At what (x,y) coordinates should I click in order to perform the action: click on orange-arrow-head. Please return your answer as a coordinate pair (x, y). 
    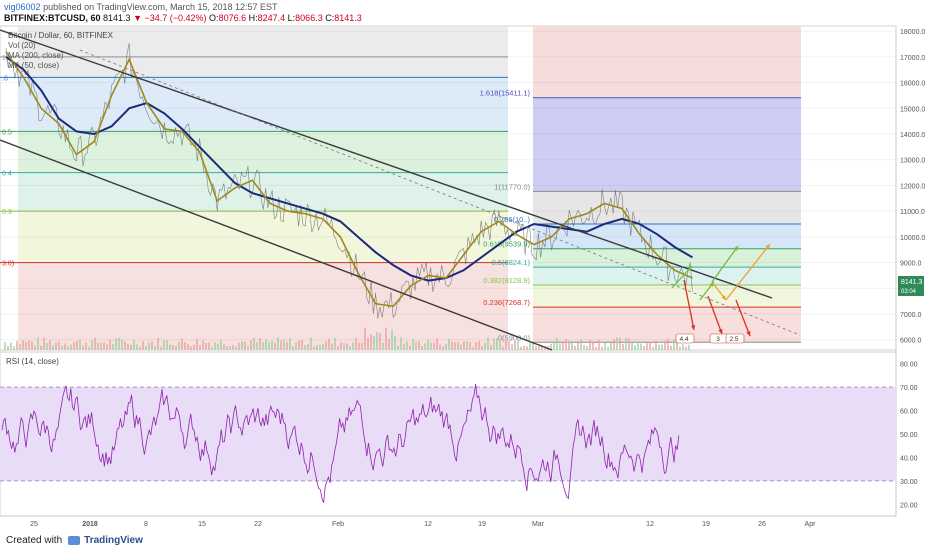
    Looking at the image, I should click on (723, 297).